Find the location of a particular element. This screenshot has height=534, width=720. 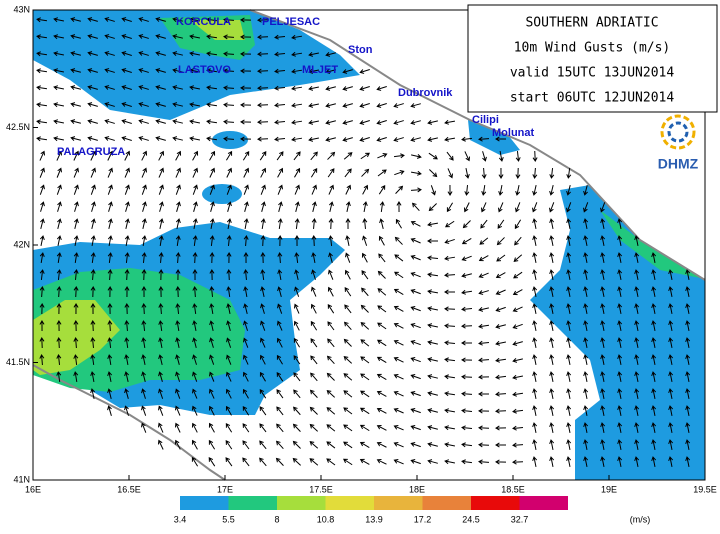

x-tick-label: 17E is located at coordinates (225, 489).